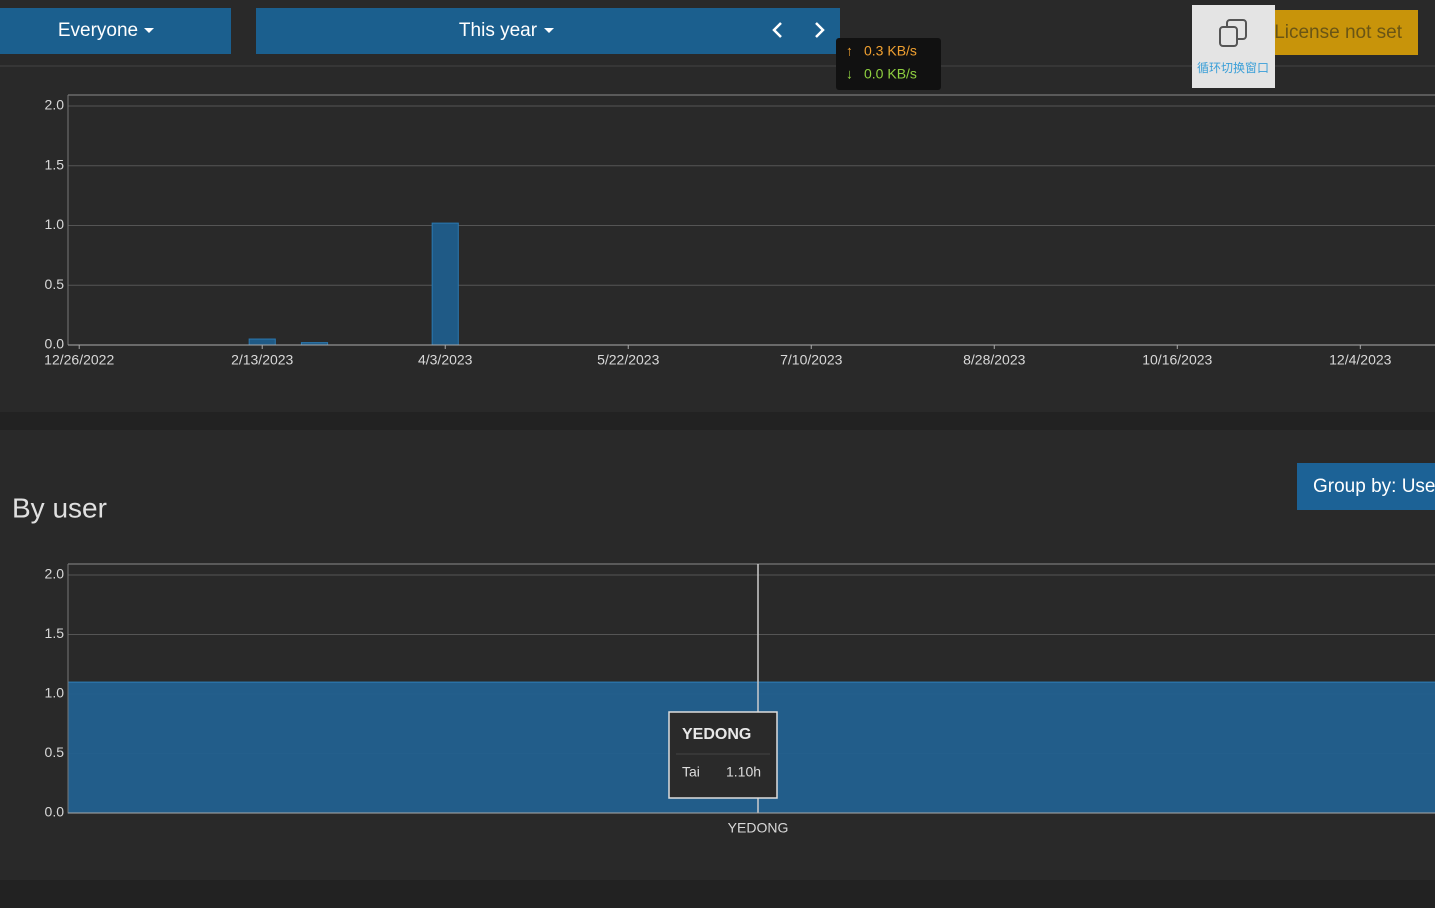 This screenshot has height=908, width=1435. Describe the element at coordinates (888, 64) in the screenshot. I see `speed-box` at that location.